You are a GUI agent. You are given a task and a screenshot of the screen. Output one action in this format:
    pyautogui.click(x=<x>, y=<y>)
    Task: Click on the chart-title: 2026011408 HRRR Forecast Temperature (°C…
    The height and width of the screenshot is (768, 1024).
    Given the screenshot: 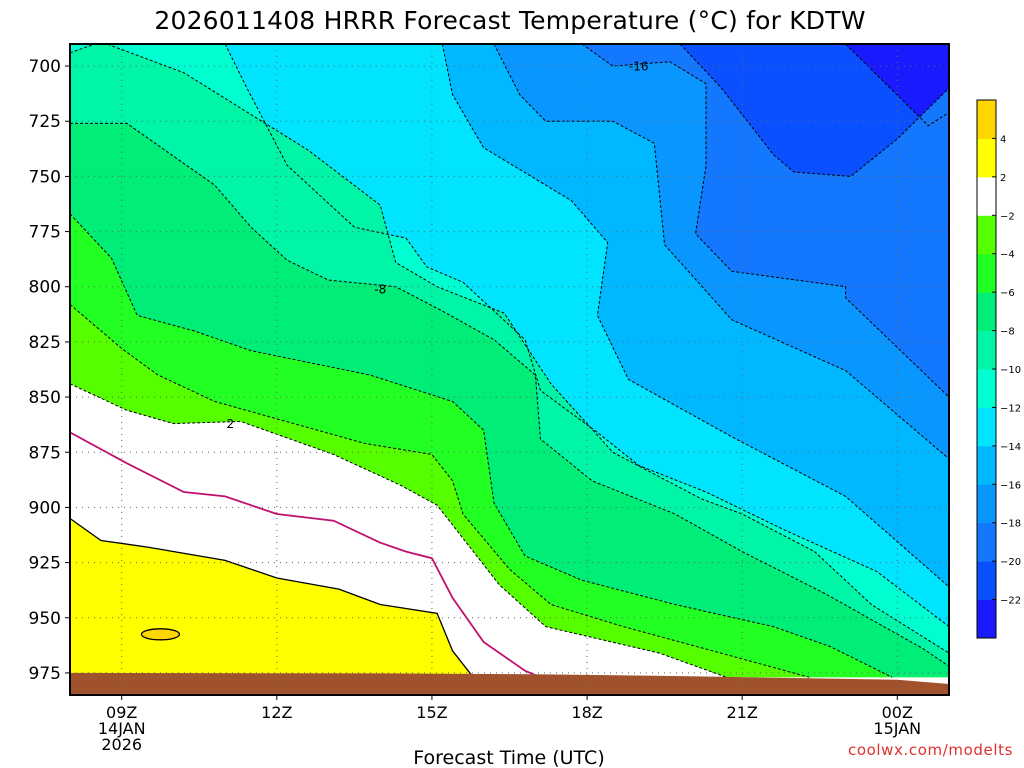 What is the action you would take?
    pyautogui.click(x=509, y=20)
    